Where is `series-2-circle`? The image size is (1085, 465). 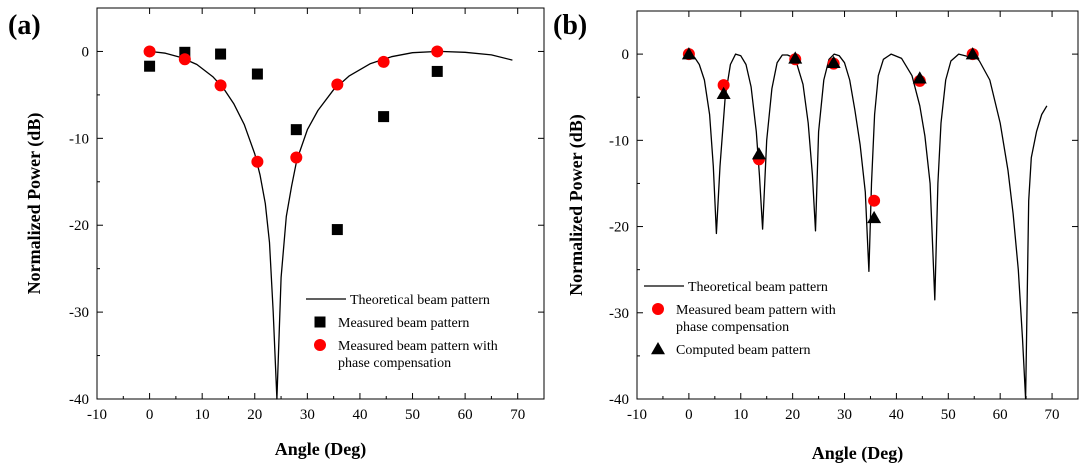 series-2-circle is located at coordinates (293, 106).